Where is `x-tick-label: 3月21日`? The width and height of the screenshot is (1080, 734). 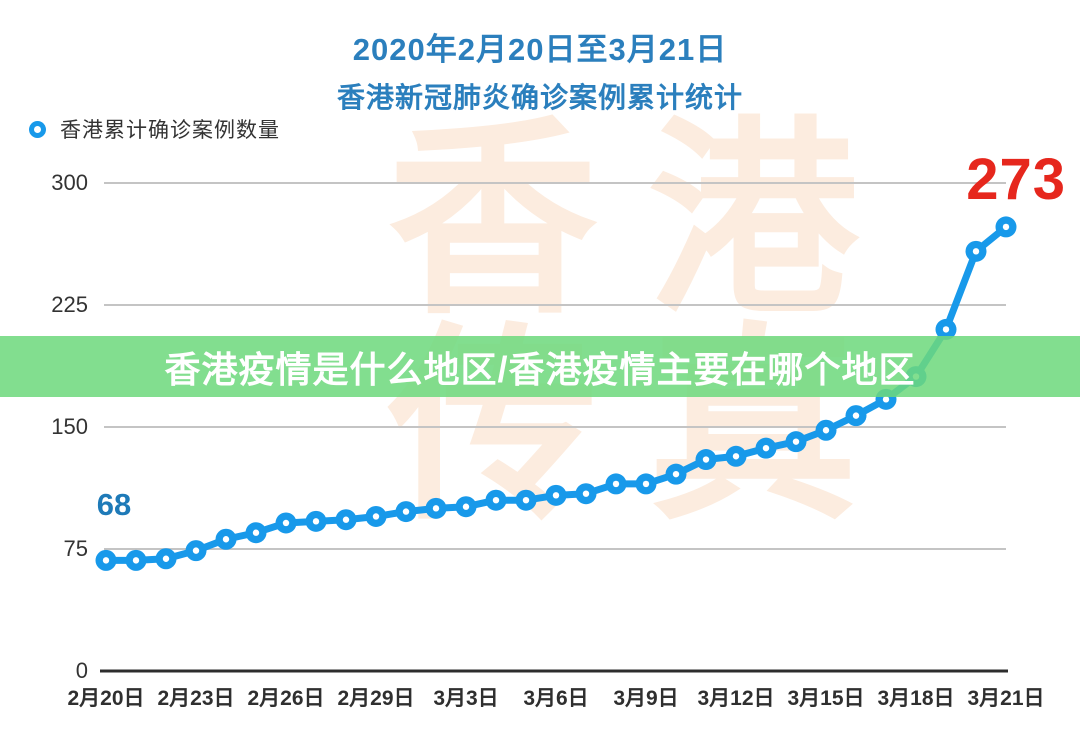
x-tick-label: 3月21日 is located at coordinates (1006, 698).